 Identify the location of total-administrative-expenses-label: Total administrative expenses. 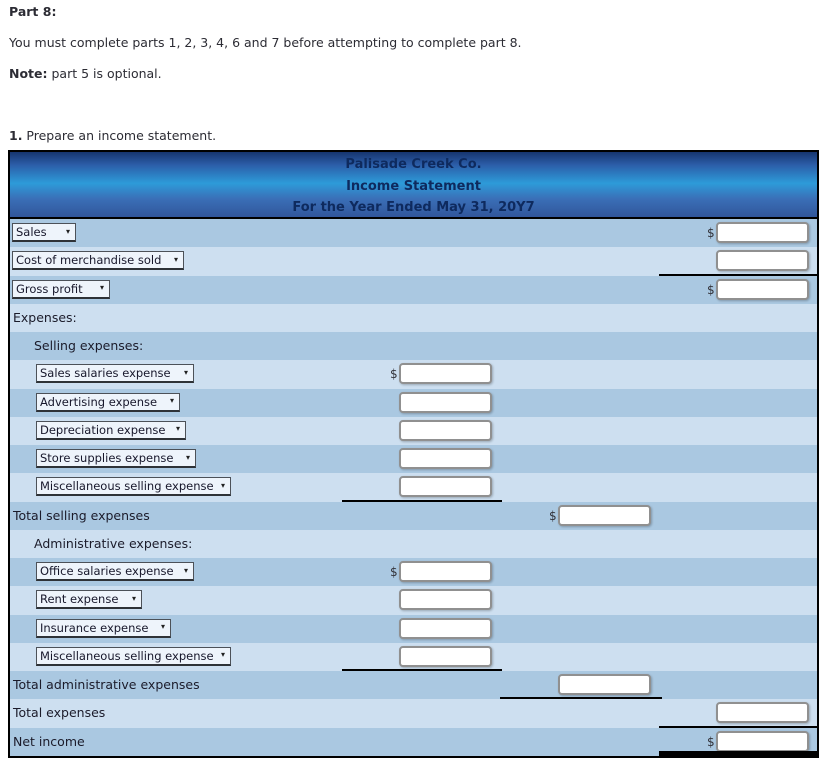
(106, 684).